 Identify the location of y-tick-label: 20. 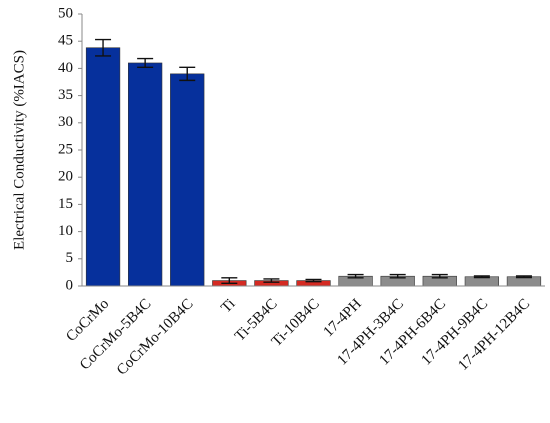
(65, 177).